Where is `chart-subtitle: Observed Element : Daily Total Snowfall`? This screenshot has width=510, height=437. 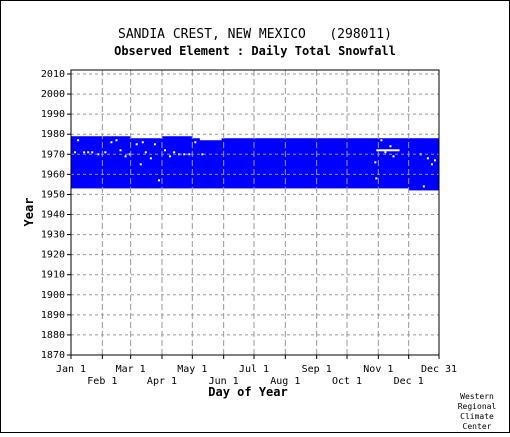
chart-subtitle: Observed Element : Daily Total Snowfall is located at coordinates (255, 51).